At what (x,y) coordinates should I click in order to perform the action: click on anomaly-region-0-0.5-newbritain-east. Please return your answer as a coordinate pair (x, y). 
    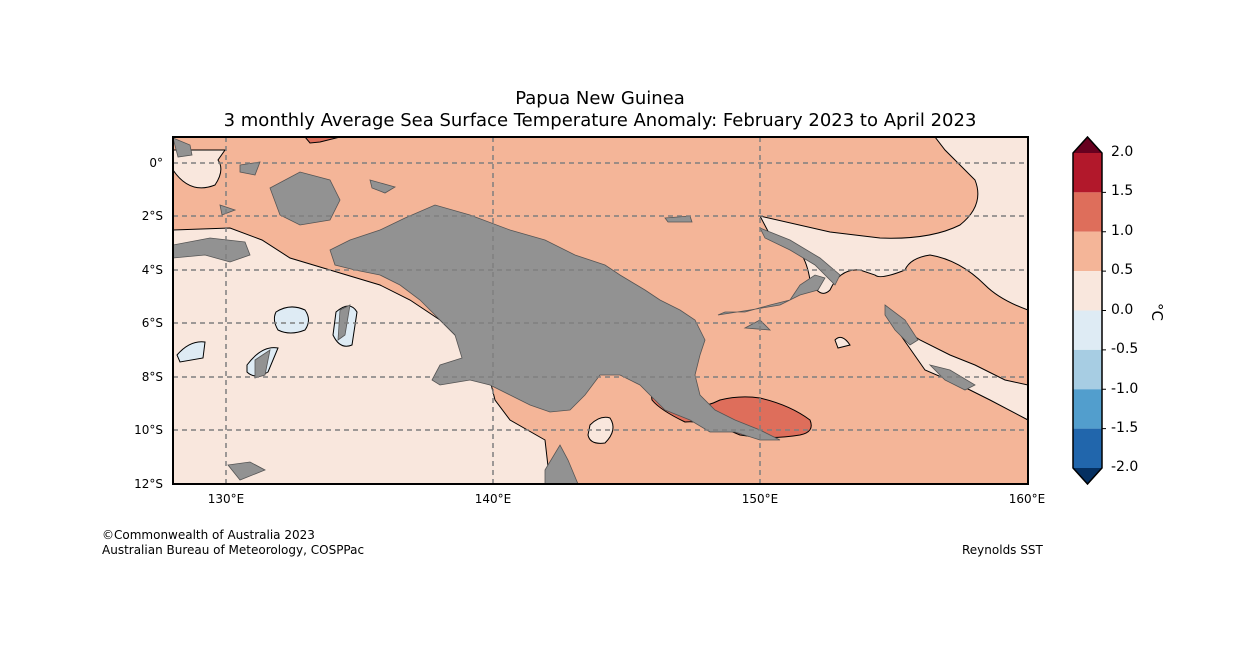
    Looking at the image, I should click on (842, 342).